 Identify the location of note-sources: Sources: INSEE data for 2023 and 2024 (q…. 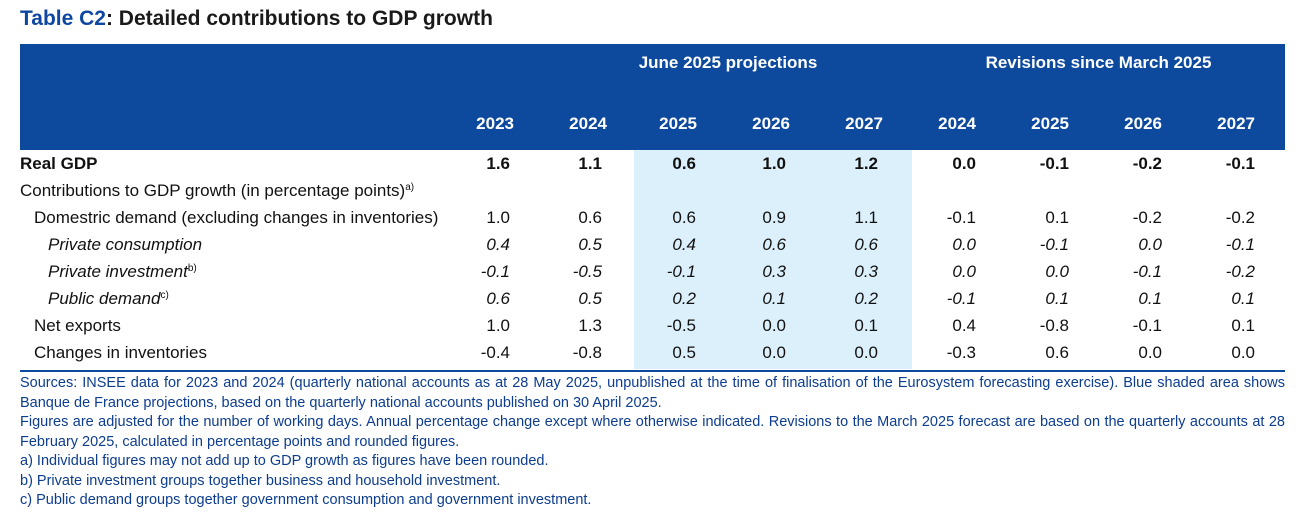
(652, 393).